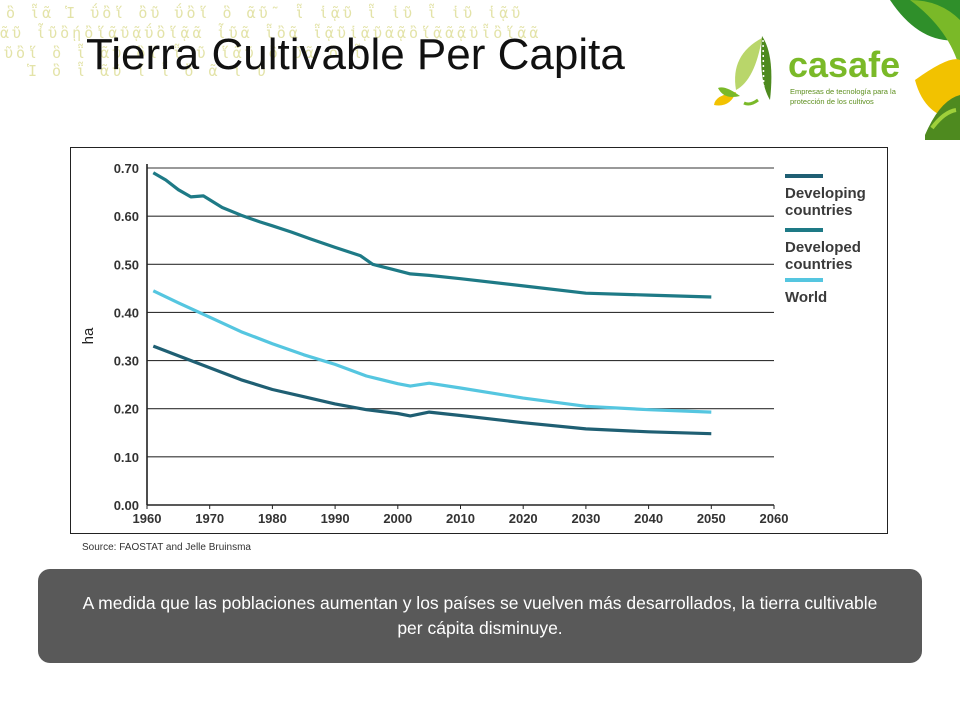  I want to click on series-line-world, so click(432, 351).